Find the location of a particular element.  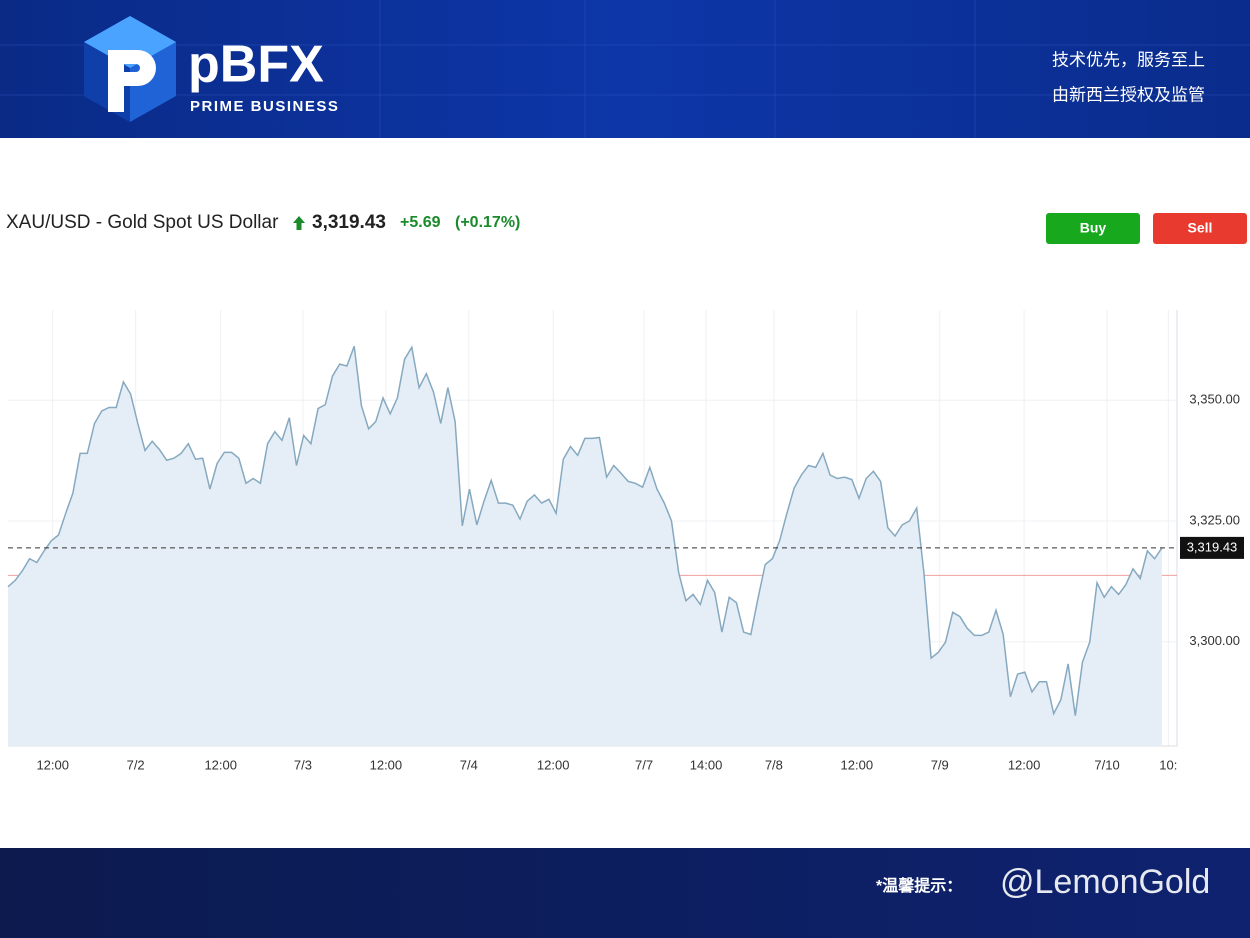

y-tick-label: 3,300.00 is located at coordinates (1214, 640).